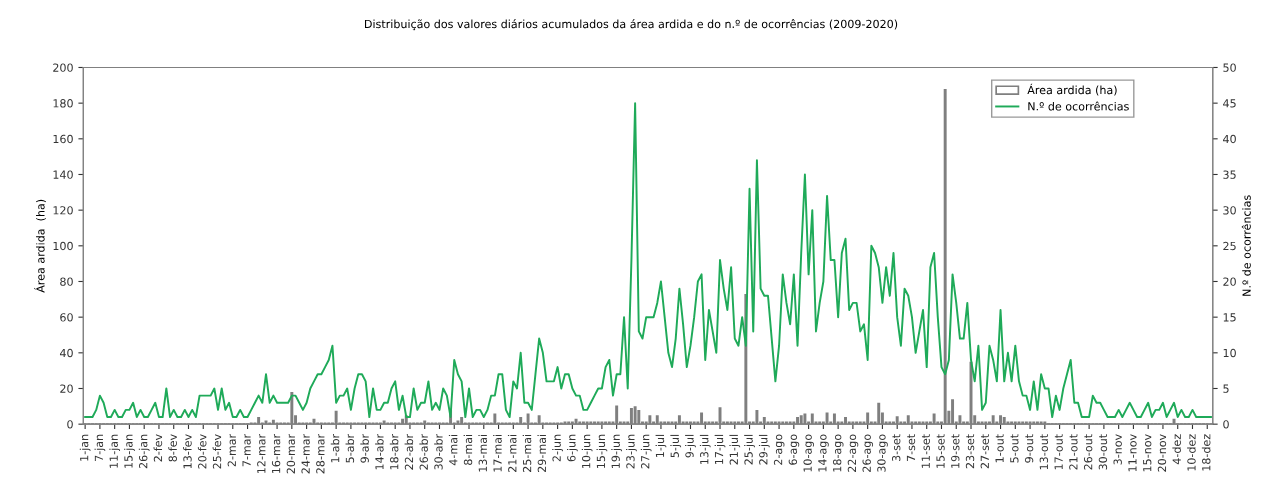  I want to click on y2-tick-label: 20, so click(1229, 281).